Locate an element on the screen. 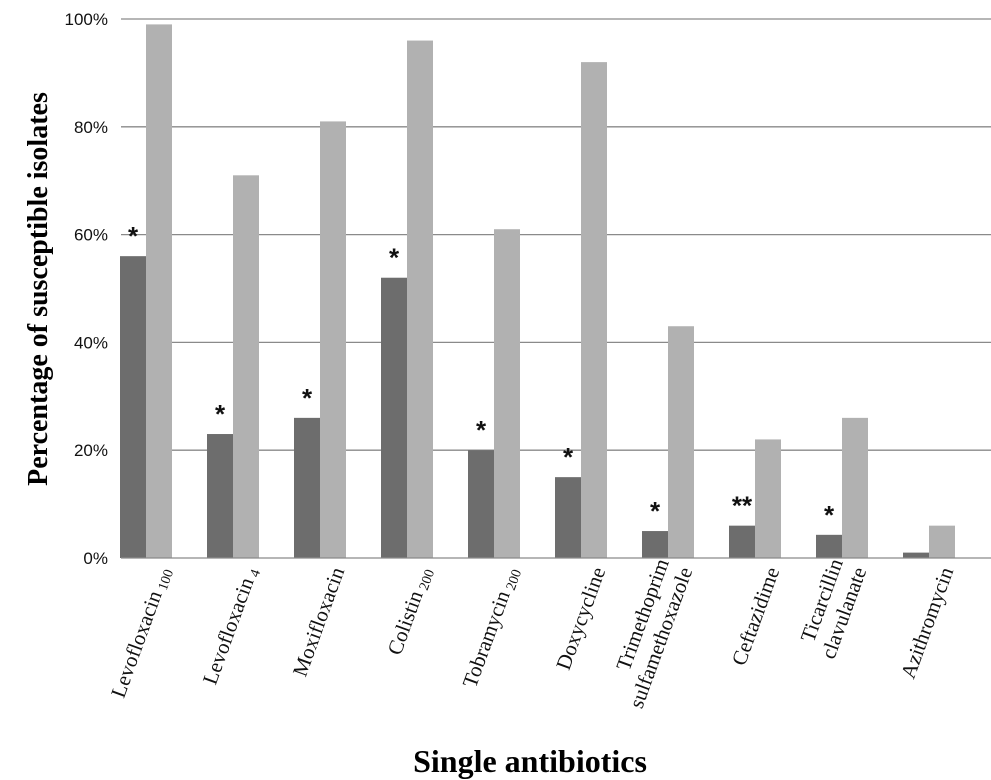 This screenshot has width=991, height=780. x-axis-title: Single antibiotics is located at coordinates (530, 761).